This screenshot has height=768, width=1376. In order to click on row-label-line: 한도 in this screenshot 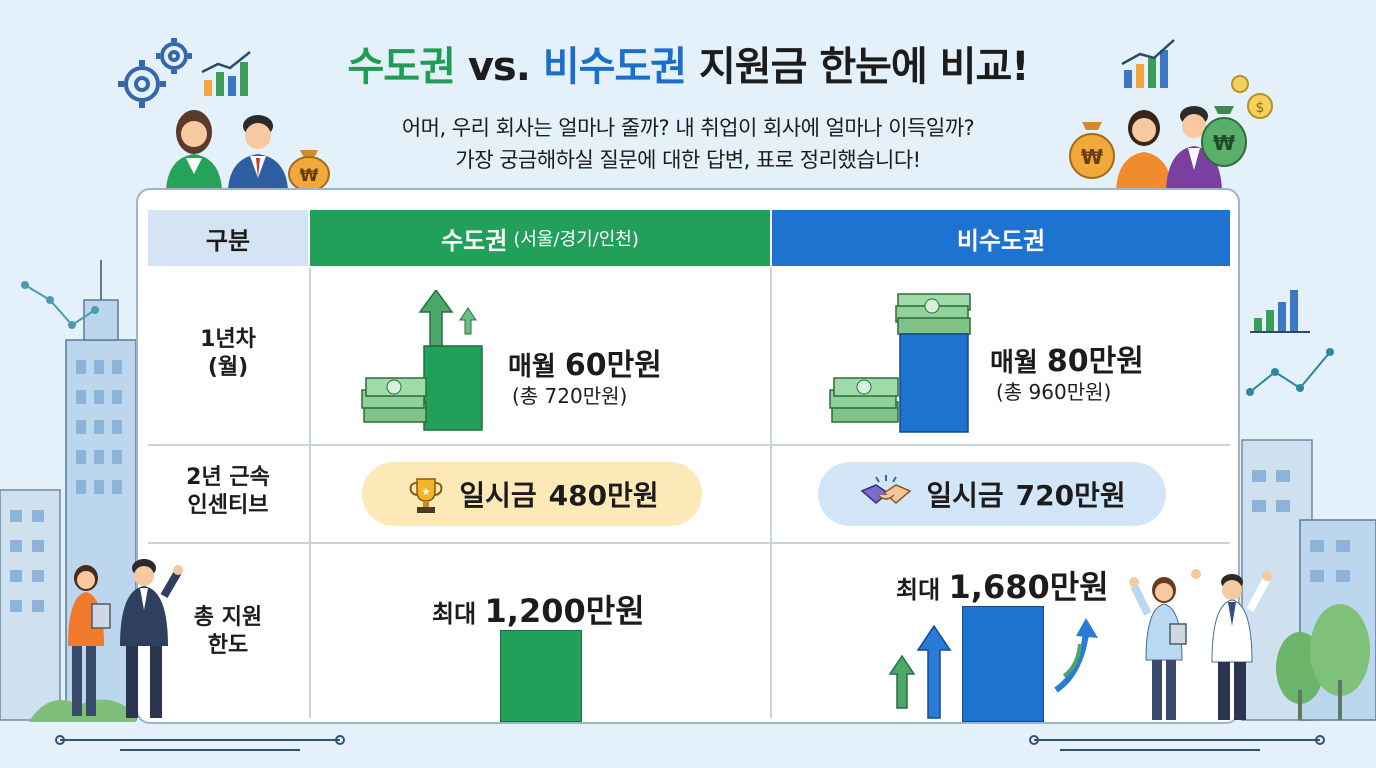, I will do `click(228, 645)`.